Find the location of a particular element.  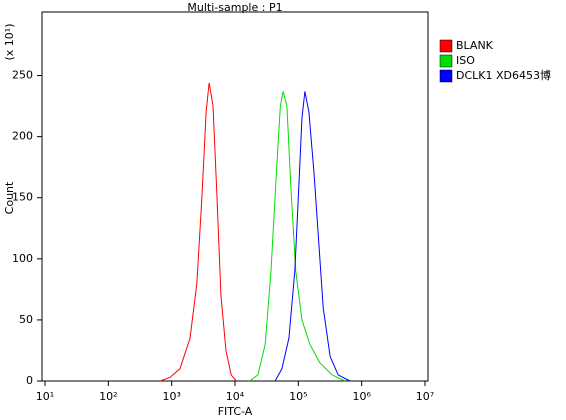

chart-title: Multi-sample : P1 is located at coordinates (234, 7).